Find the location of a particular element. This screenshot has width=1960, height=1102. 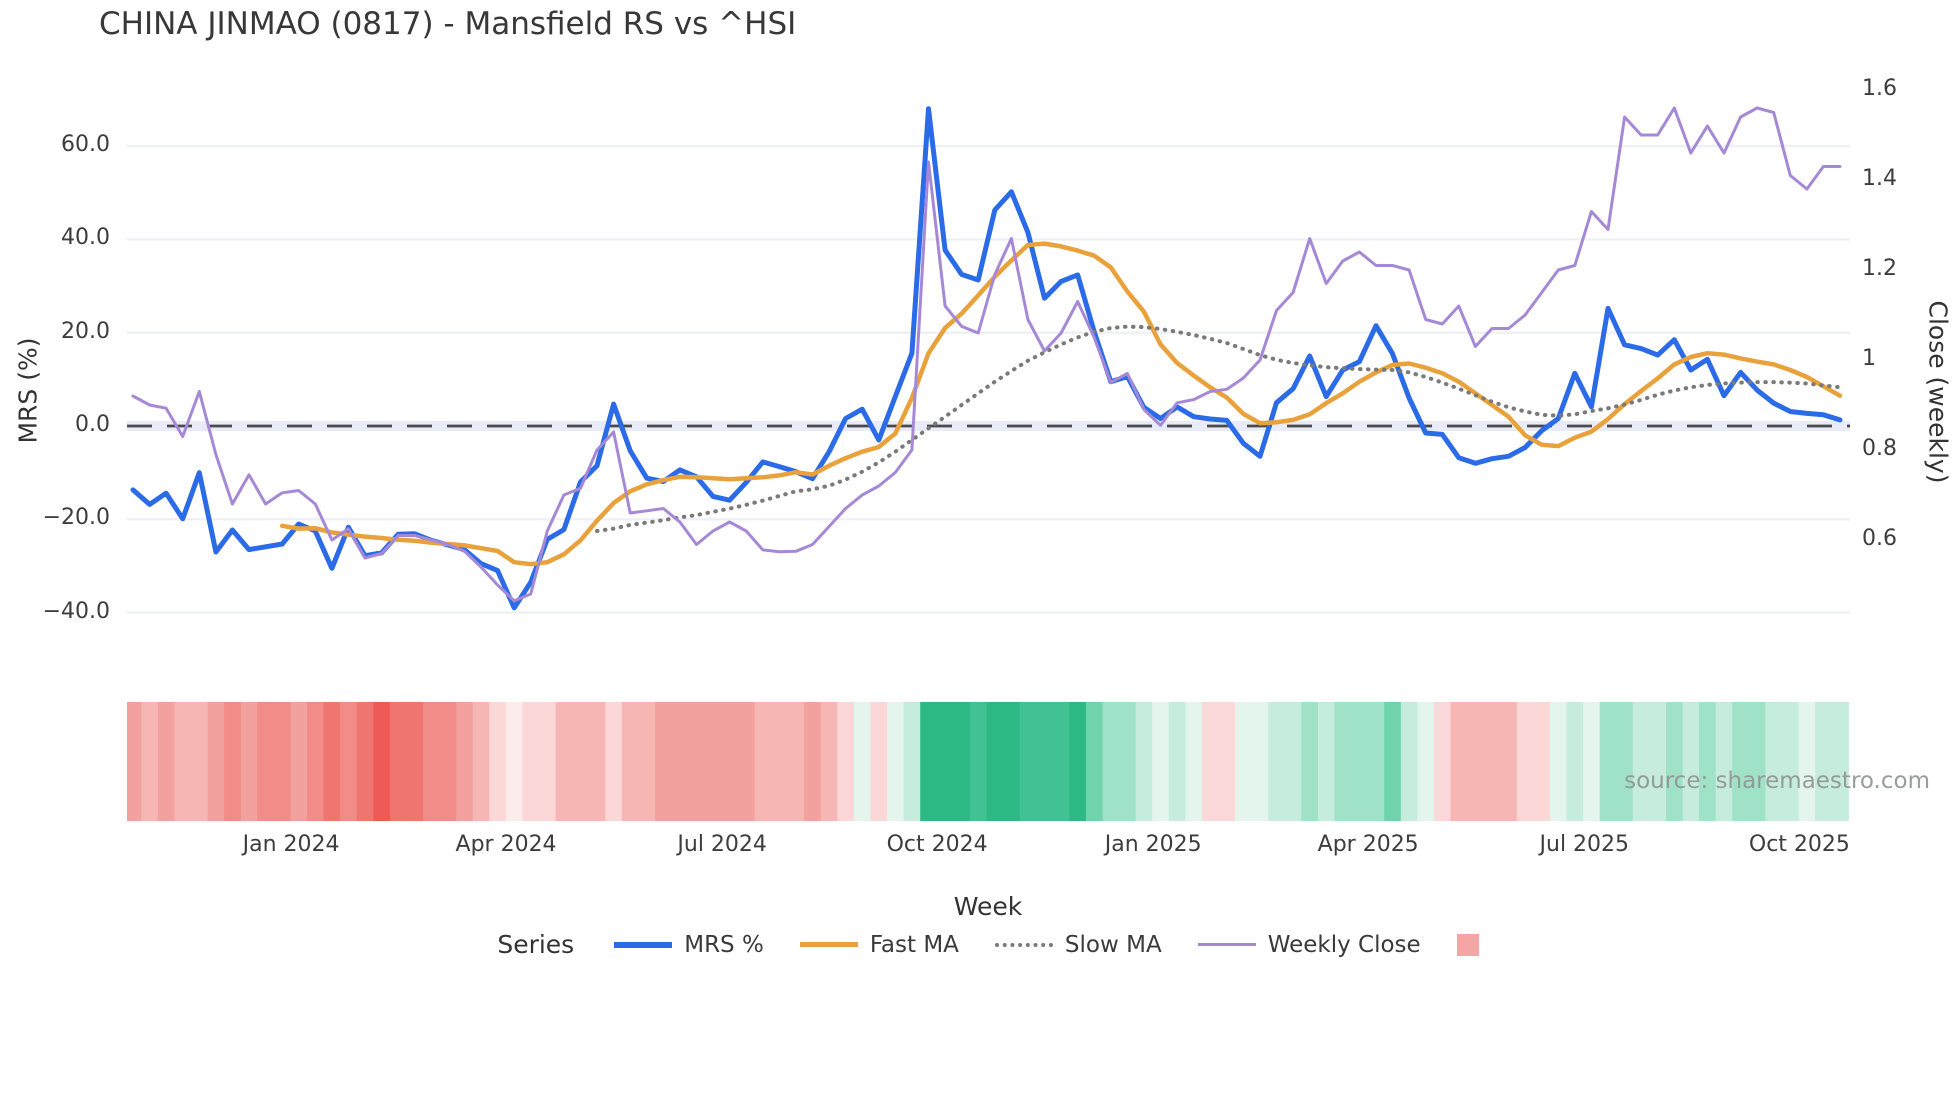

legend-item-heat is located at coordinates (1467, 944).